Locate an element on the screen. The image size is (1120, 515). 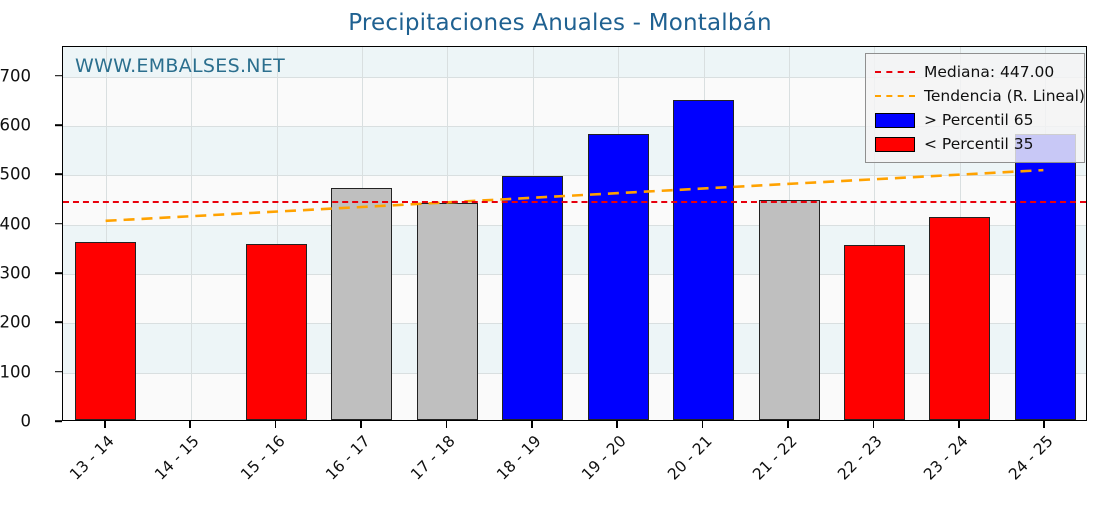
legend-item: > Percentil 65 is located at coordinates (975, 120).